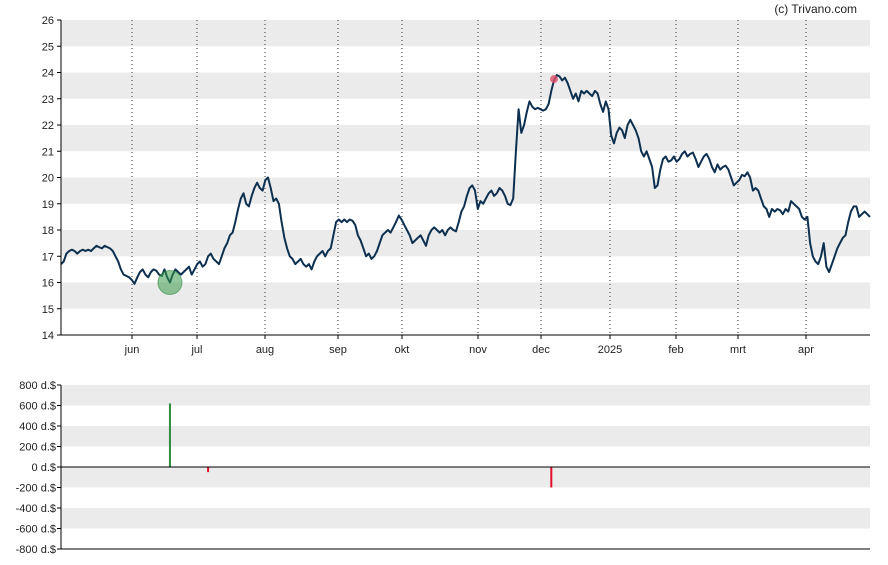  Describe the element at coordinates (48, 21) in the screenshot. I see `y-tick-label: 26` at that location.